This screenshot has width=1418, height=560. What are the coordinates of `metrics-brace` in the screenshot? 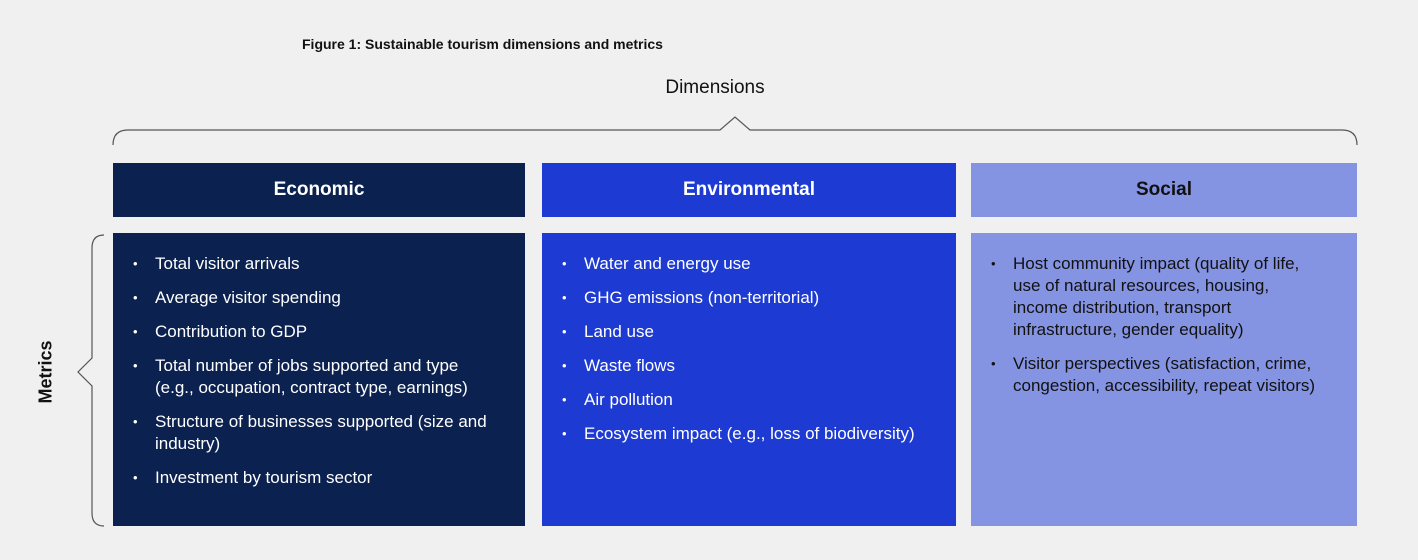 It's located at (91, 380).